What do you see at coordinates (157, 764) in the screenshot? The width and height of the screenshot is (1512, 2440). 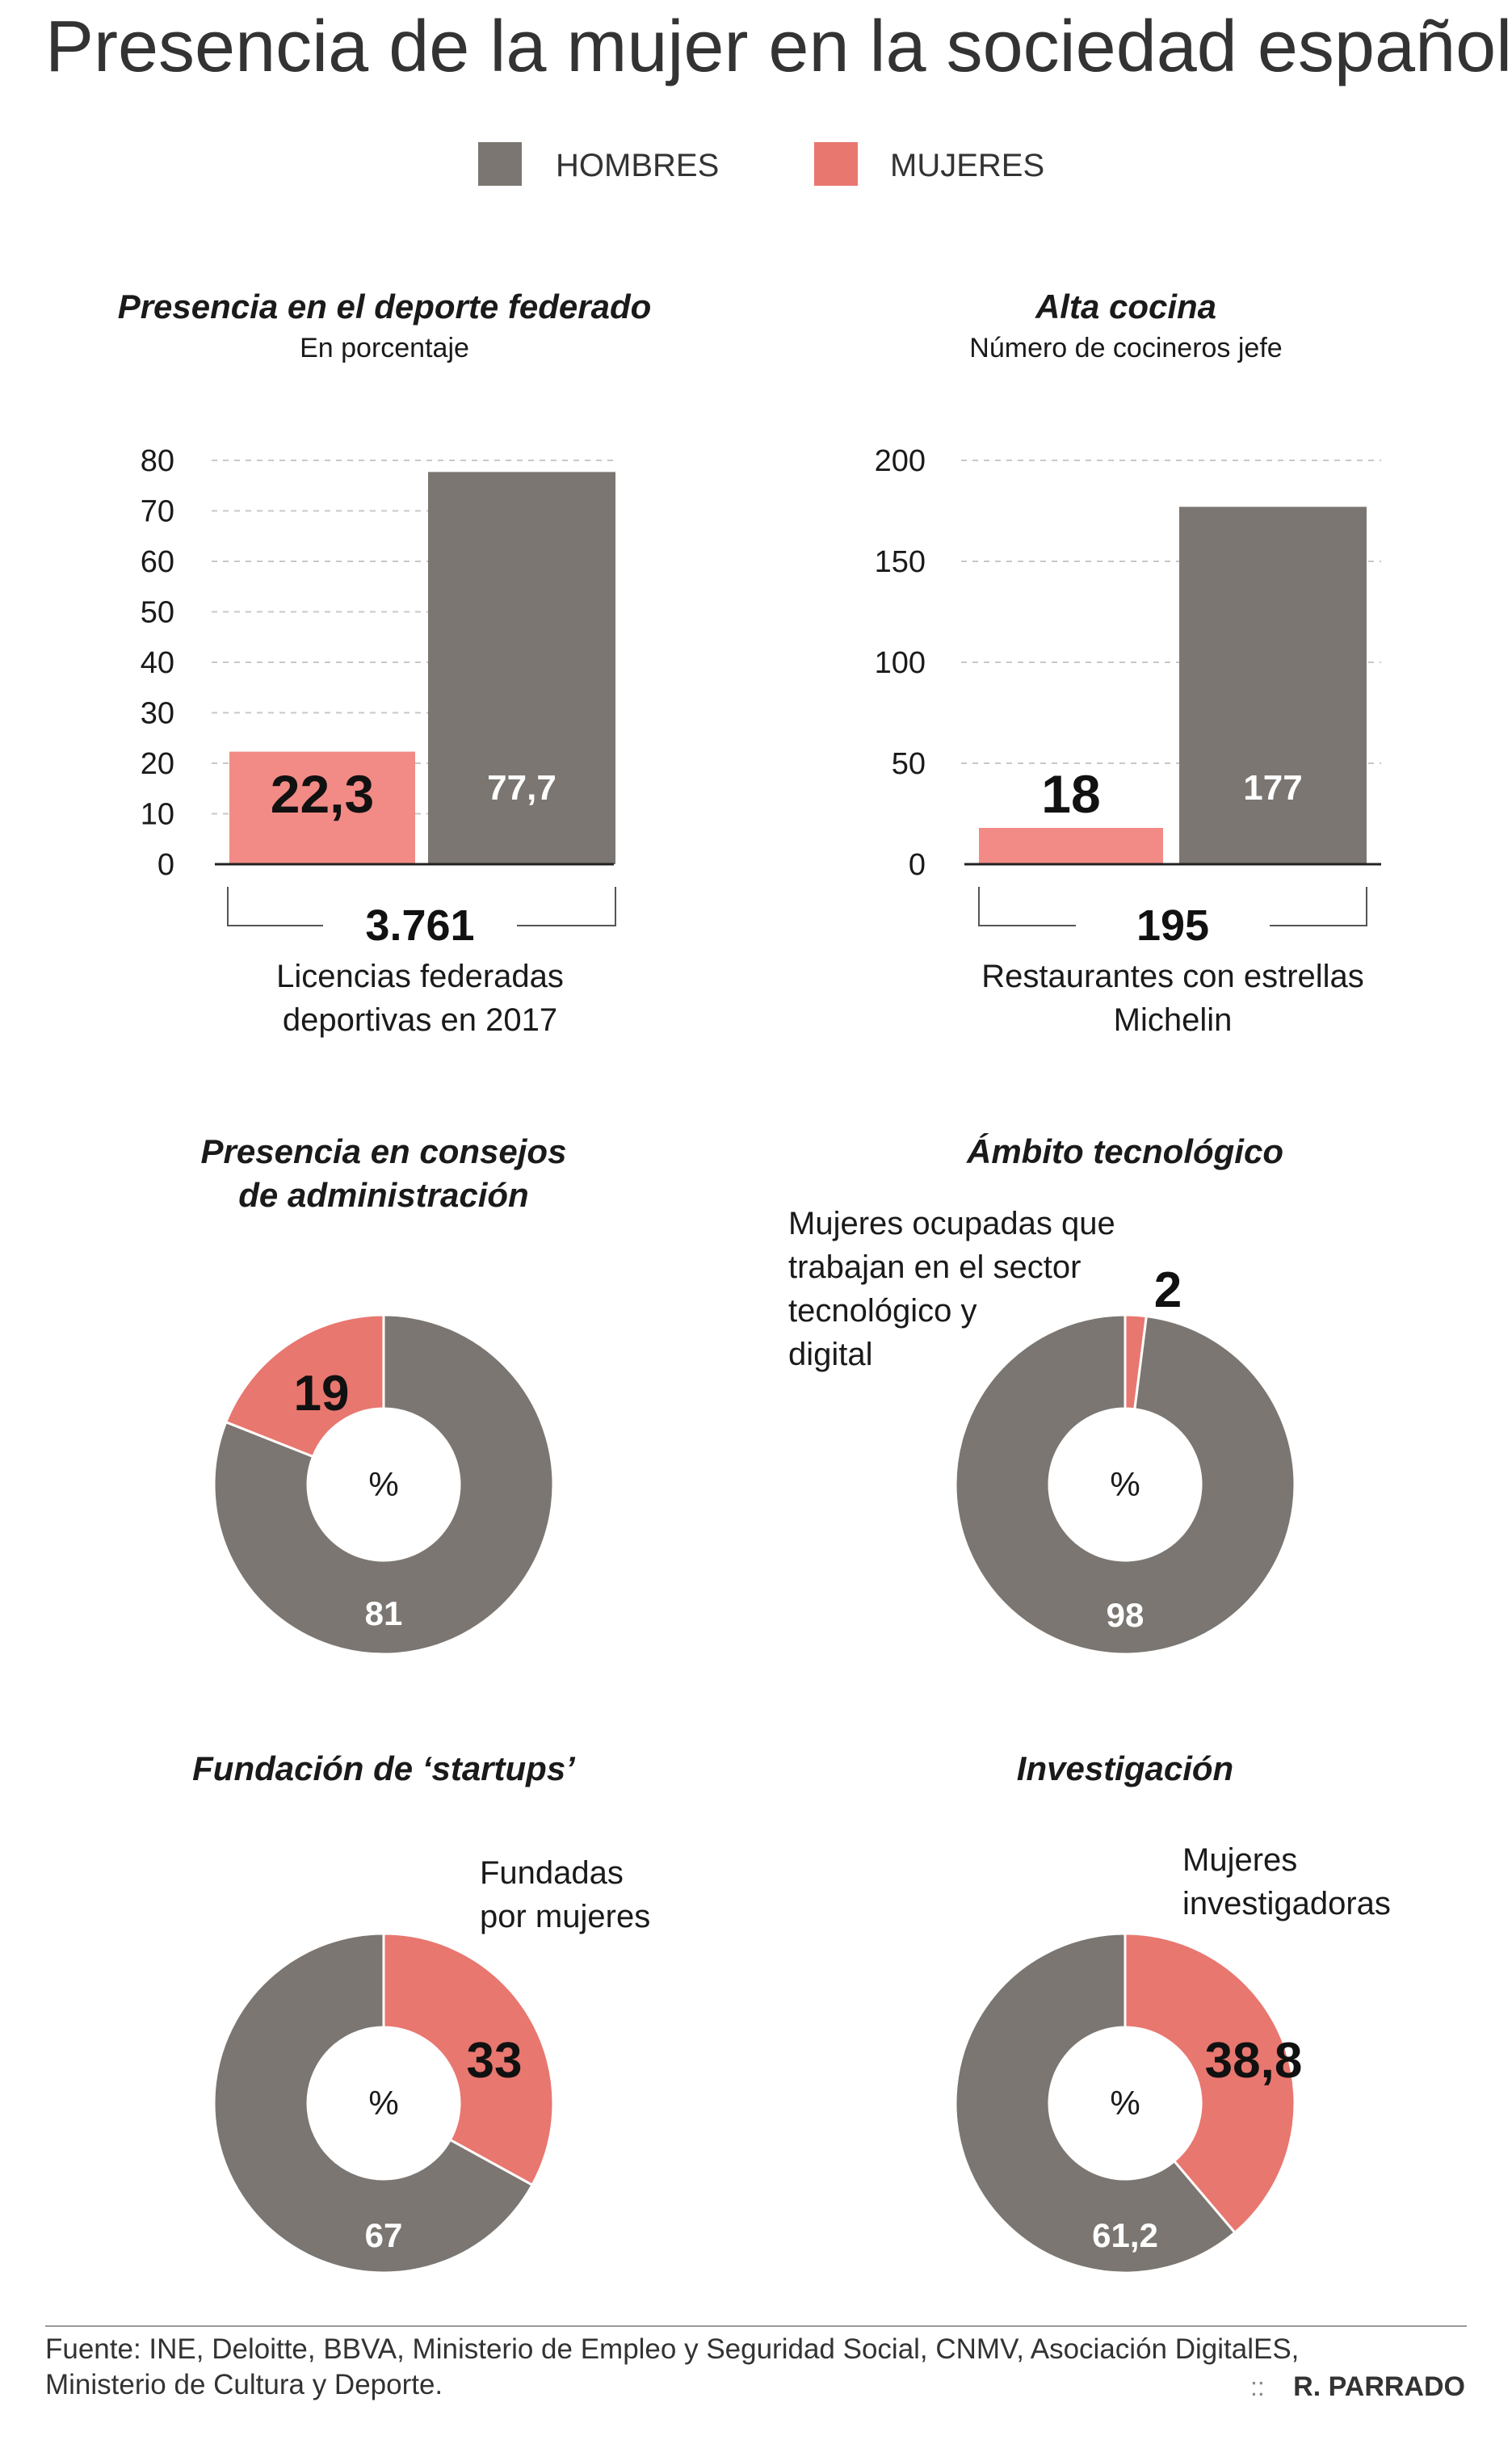 I see `y-tick-label: 20` at bounding box center [157, 764].